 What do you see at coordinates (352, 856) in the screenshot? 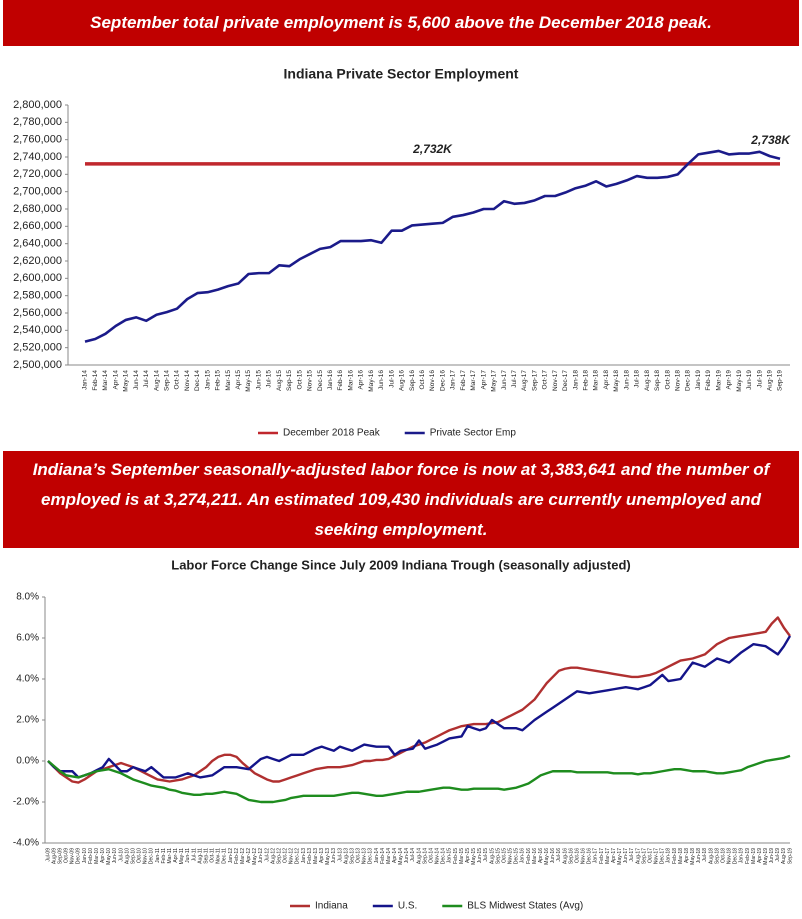
I see `x-tick-label: Sep-13` at bounding box center [352, 856].